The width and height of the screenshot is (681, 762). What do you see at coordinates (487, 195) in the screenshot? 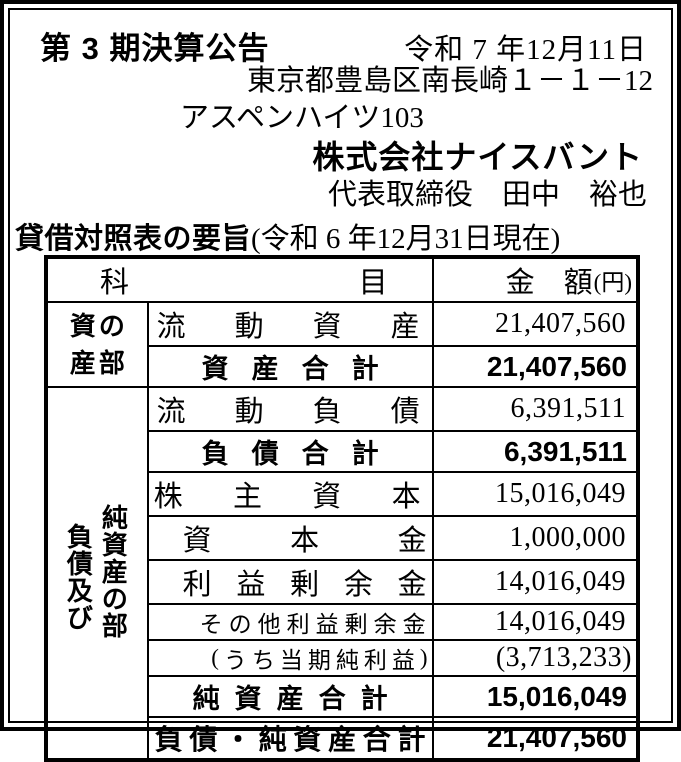
I see `representative-name: 代表取締役 田中 裕也` at bounding box center [487, 195].